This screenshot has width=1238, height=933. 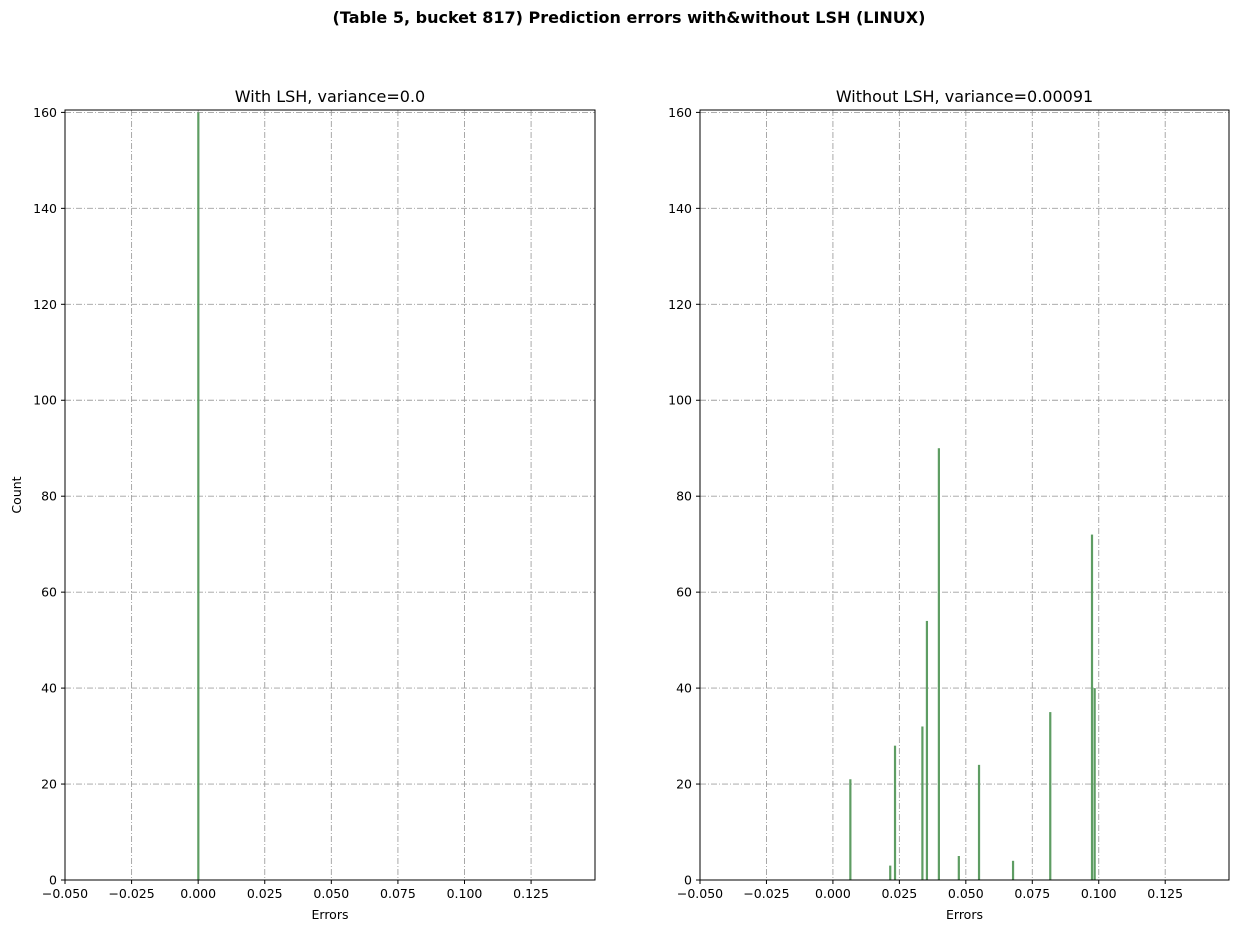 I want to click on panel-title: With LSH, variance=0.0, so click(x=330, y=96).